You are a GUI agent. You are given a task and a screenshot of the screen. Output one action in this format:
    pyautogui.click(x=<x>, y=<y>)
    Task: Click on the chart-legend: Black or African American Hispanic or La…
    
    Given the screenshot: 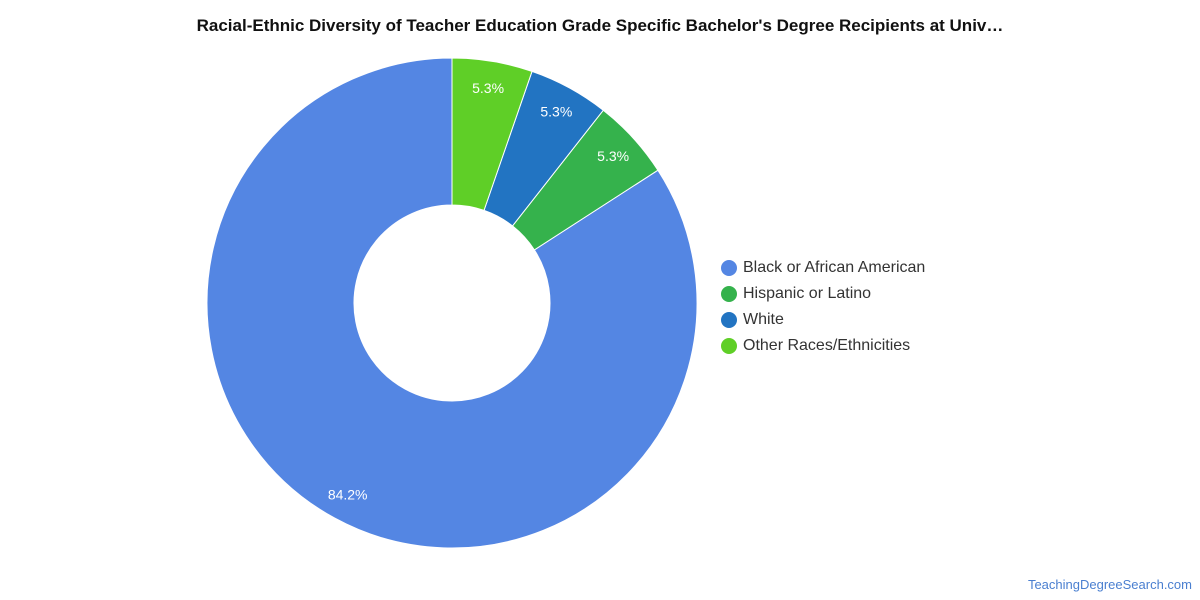 What is the action you would take?
    pyautogui.click(x=823, y=307)
    